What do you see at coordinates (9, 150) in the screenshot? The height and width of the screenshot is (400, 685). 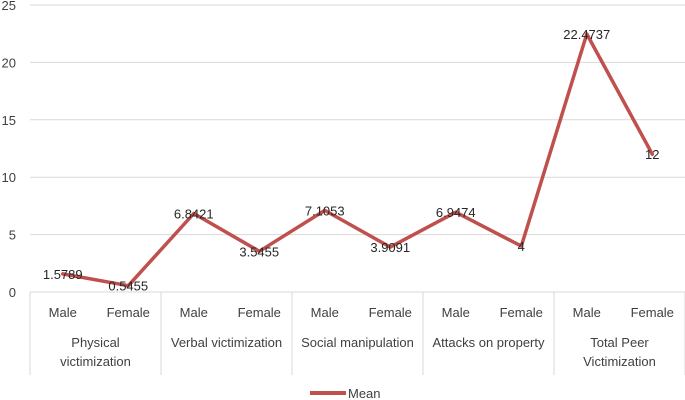 I see `y-axis: 0 5 10 15 20 25` at bounding box center [9, 150].